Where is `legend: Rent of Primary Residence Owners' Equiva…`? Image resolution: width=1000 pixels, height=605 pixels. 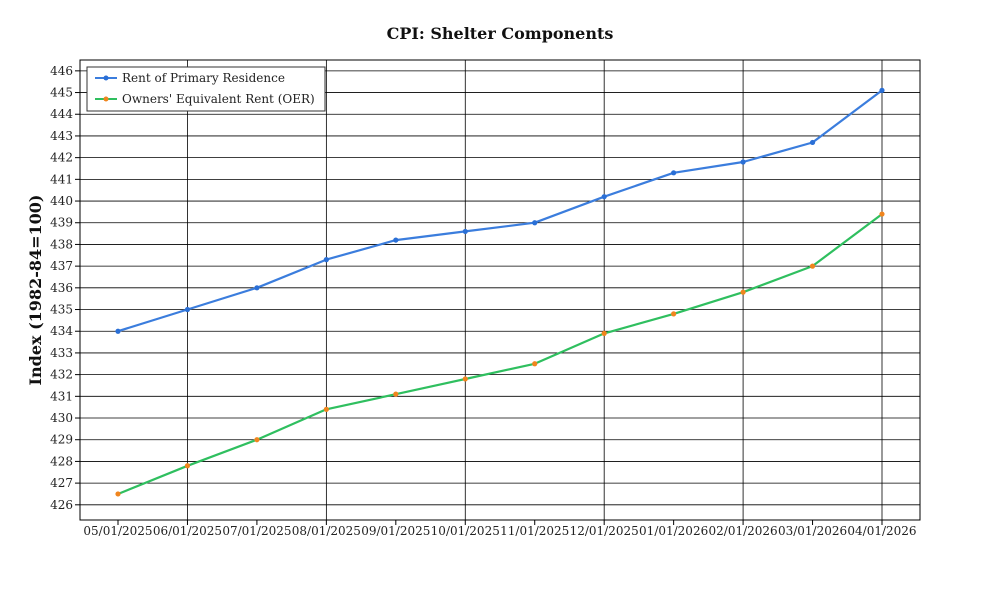
legend: Rent of Primary Residence Owners' Equiva… is located at coordinates (206, 89).